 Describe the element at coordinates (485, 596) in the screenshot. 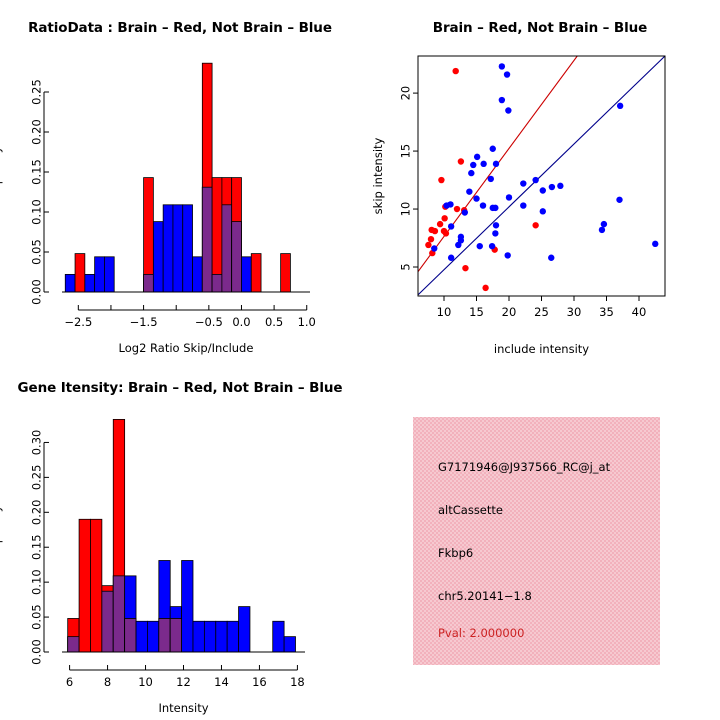

I see `locus-text: chr5.20141−1.8` at that location.